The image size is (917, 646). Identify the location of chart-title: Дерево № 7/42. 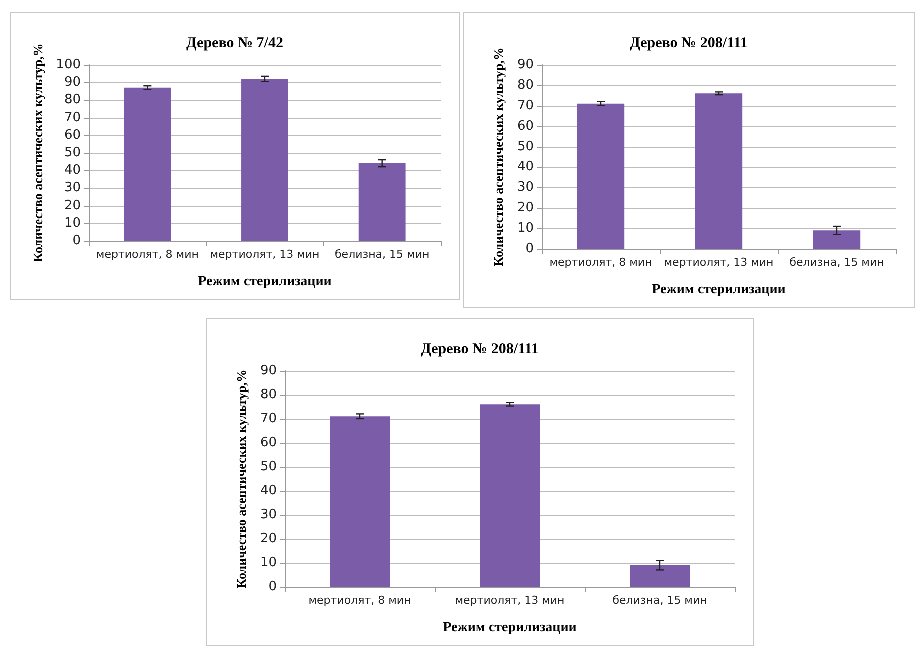
(235, 44).